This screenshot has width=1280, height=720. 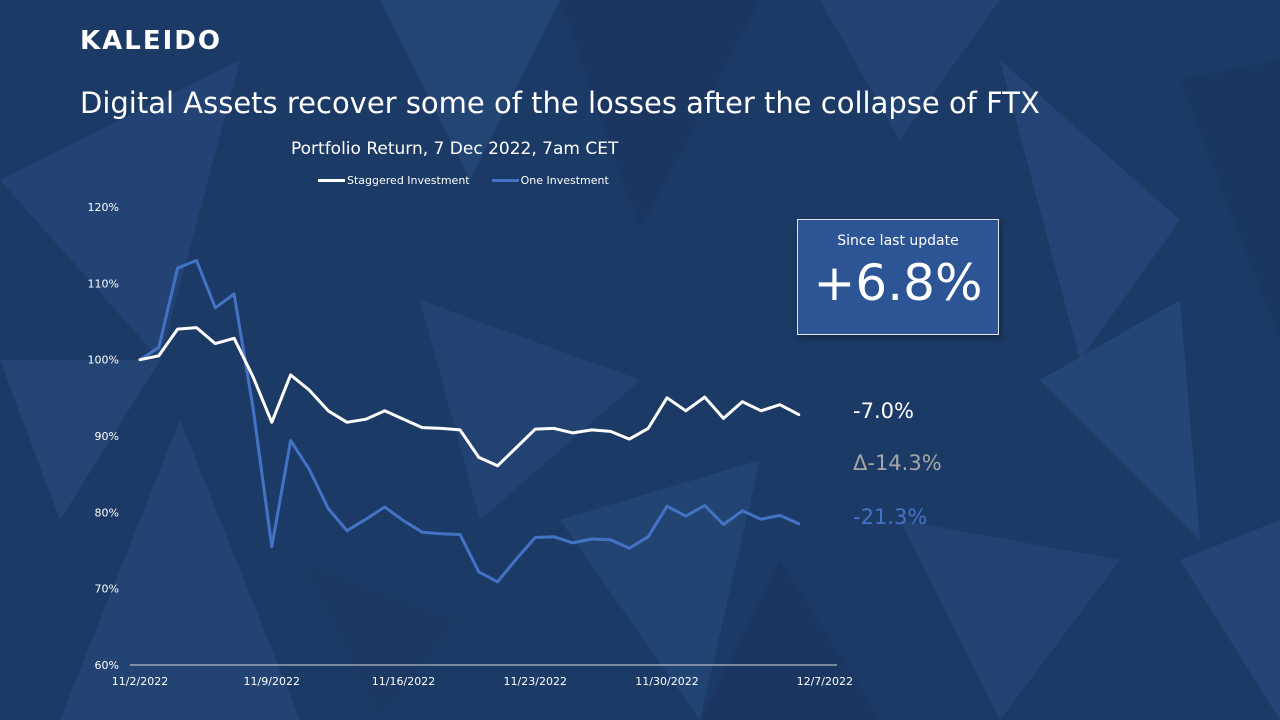 What do you see at coordinates (505, 180) in the screenshot?
I see `legend-swatch-one` at bounding box center [505, 180].